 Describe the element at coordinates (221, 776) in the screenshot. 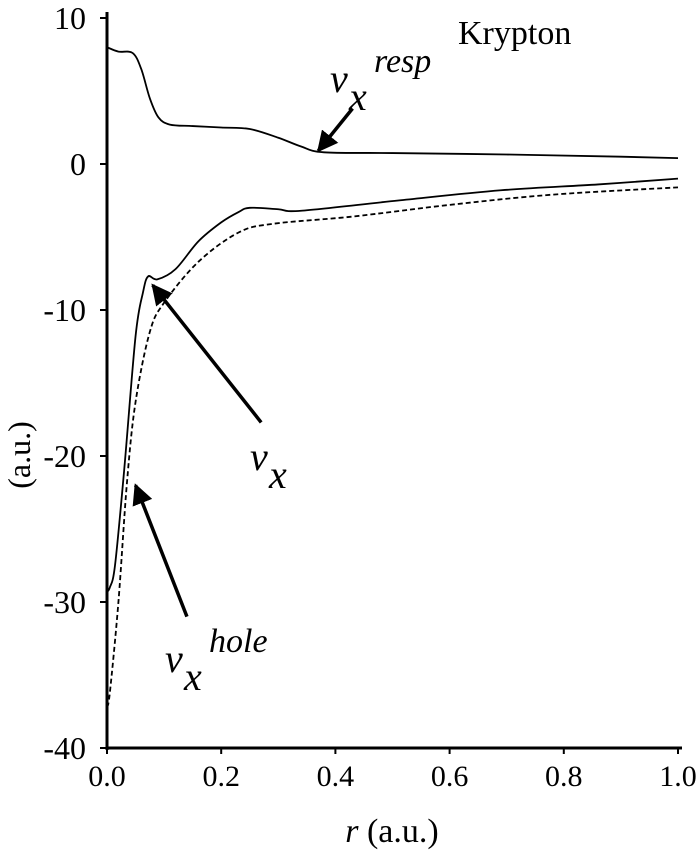

I see `x-tick-label: 0.2` at that location.